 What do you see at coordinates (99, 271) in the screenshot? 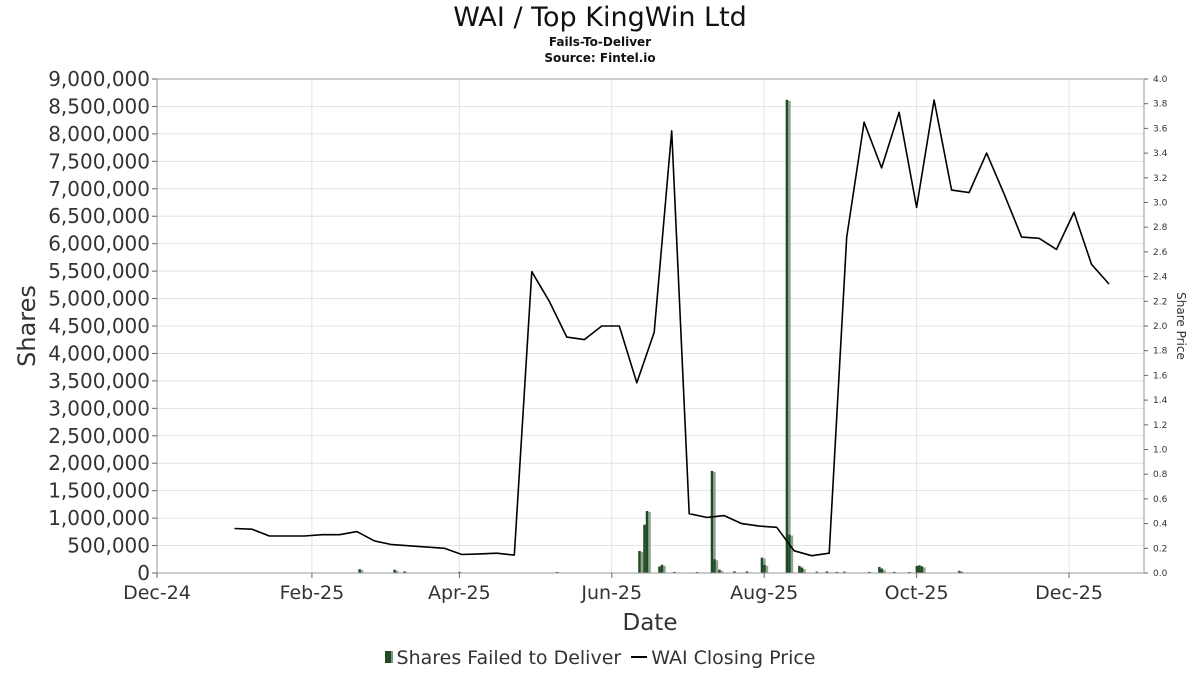
I see `y-tick-label: 5,500,000` at bounding box center [99, 271].